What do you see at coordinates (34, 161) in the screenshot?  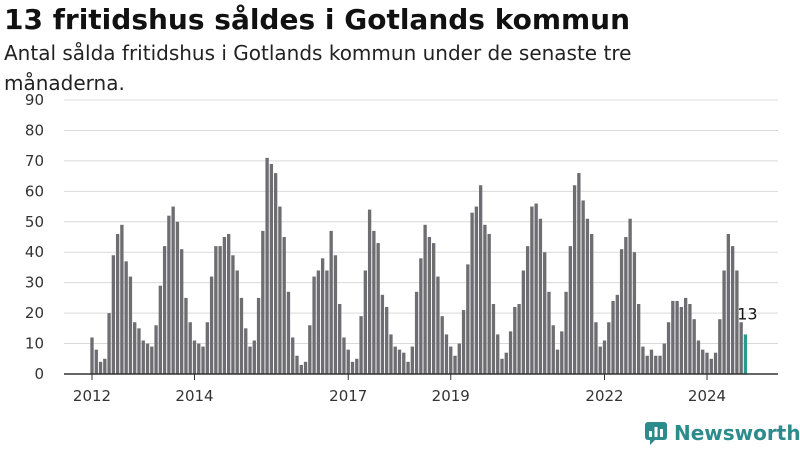 I see `y-tick-label: 70` at bounding box center [34, 161].